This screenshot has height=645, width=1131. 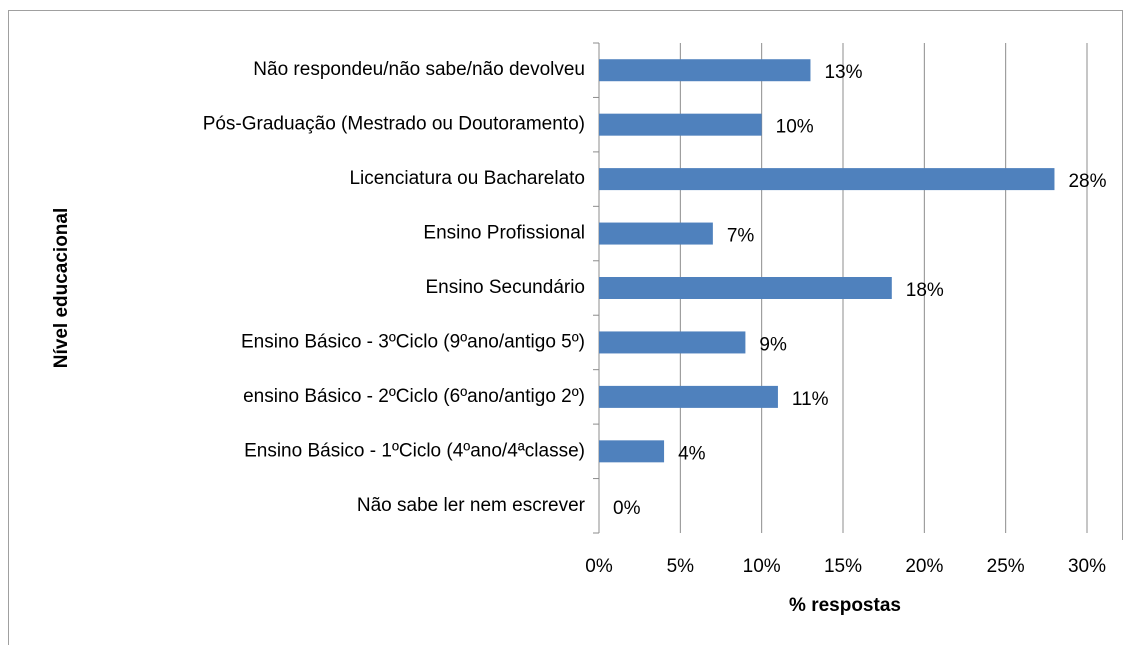 What do you see at coordinates (810, 399) in the screenshot?
I see `data-label: 11%` at bounding box center [810, 399].